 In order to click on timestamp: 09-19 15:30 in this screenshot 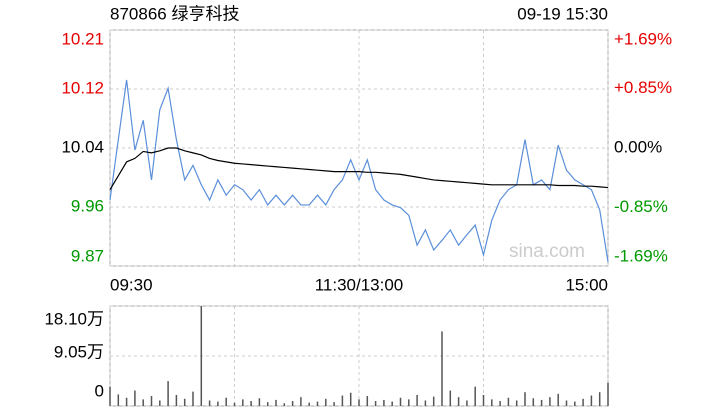, I will do `click(562, 13)`.